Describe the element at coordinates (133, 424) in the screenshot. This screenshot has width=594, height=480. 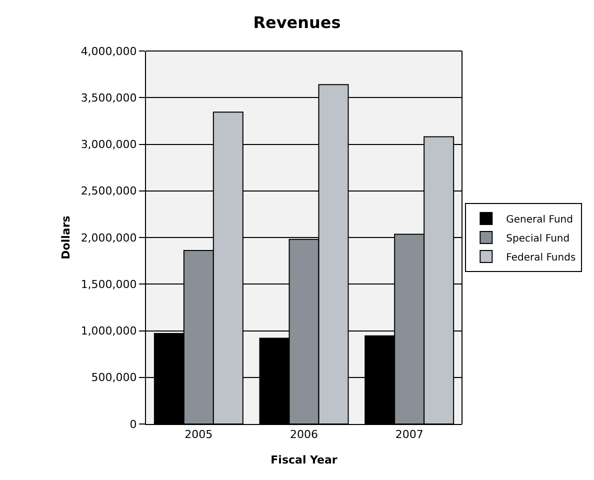
I see `y-tick-label: 0` at that location.